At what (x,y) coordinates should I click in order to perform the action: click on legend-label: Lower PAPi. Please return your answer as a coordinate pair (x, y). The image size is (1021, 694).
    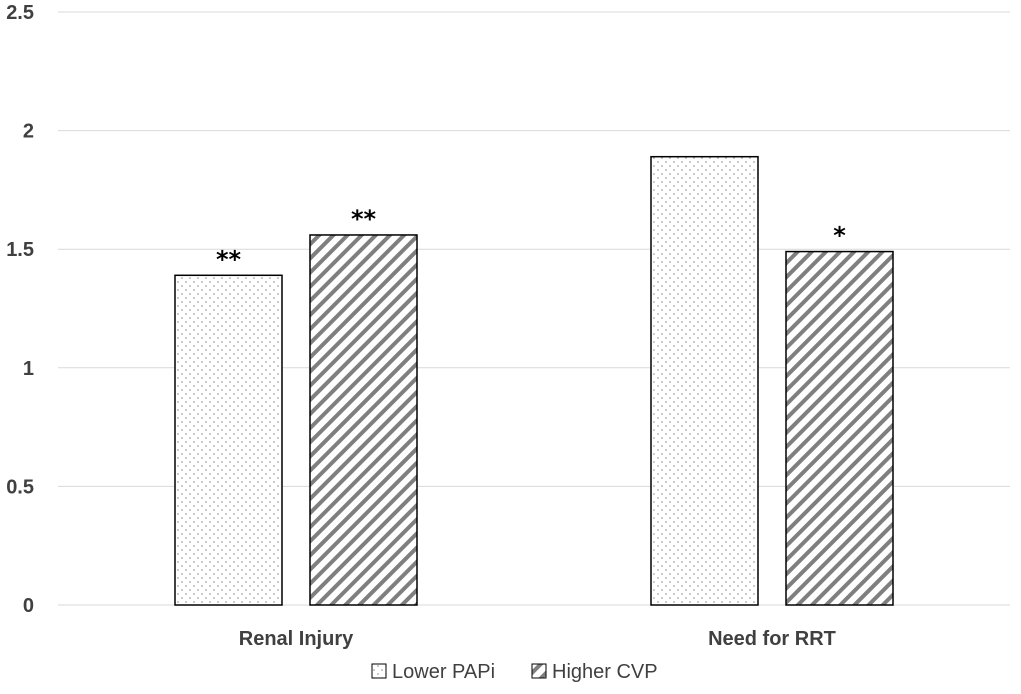
    Looking at the image, I should click on (443, 672).